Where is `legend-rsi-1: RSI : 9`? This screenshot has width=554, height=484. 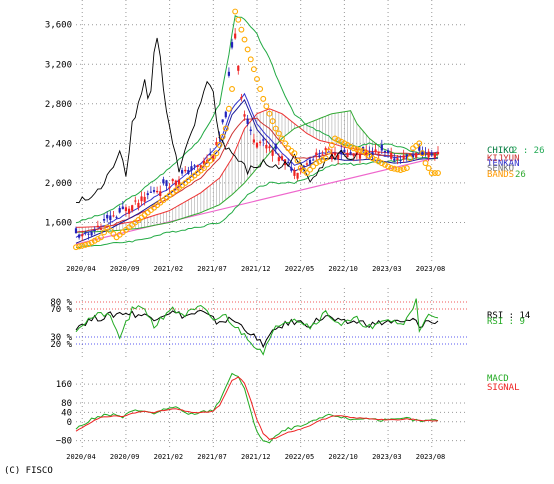 legend-rsi-1: RSI : 9 is located at coordinates (506, 322).